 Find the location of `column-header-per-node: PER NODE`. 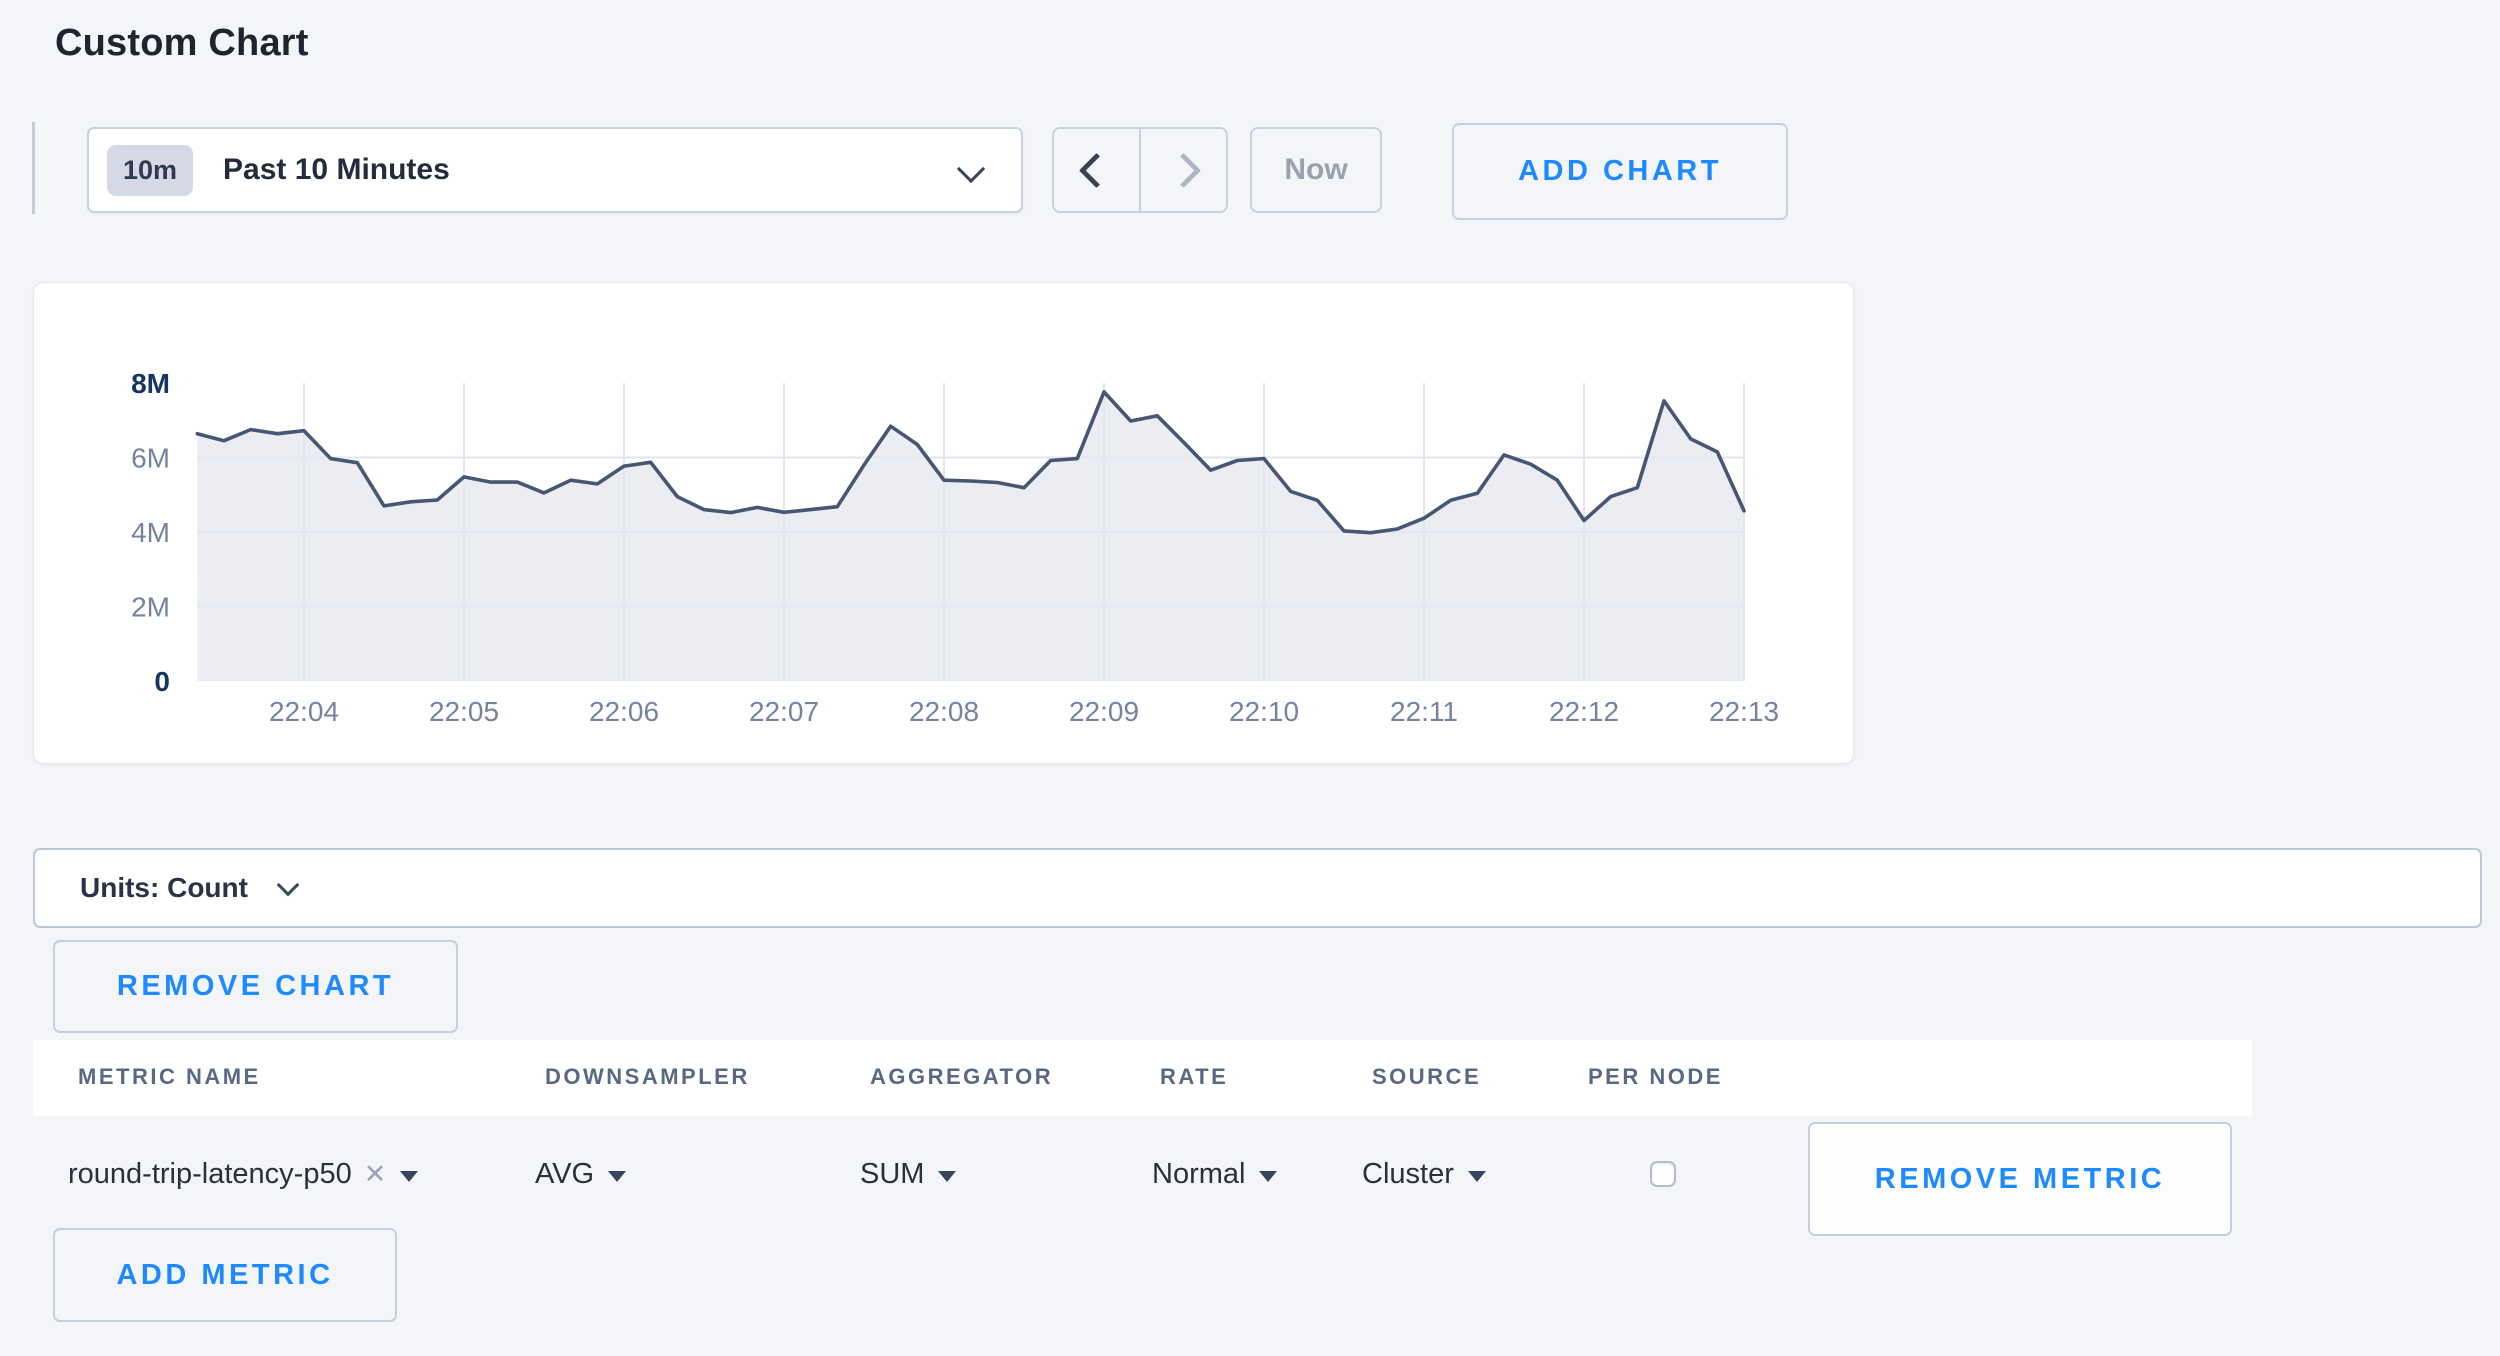

column-header-per-node: PER NODE is located at coordinates (1655, 1076).